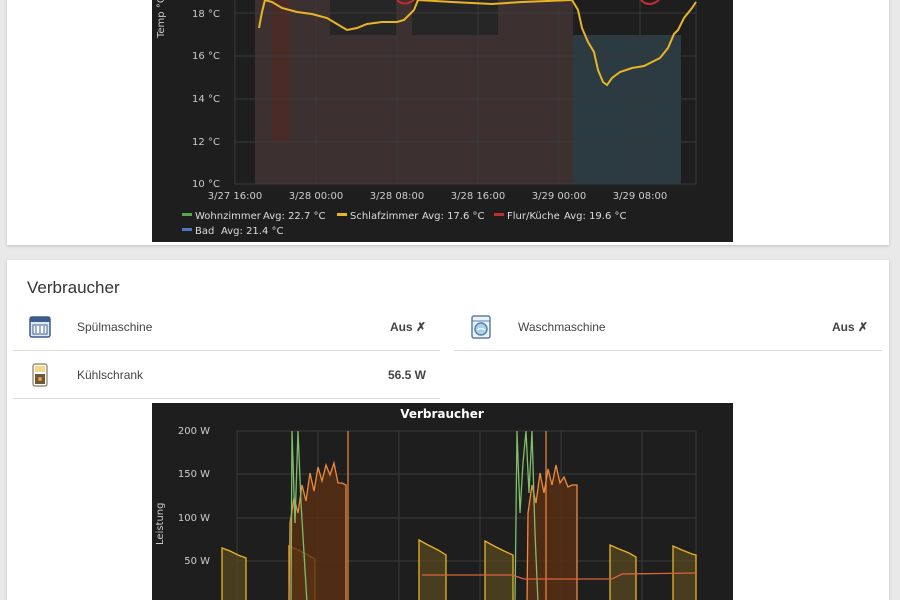 The image size is (900, 600). What do you see at coordinates (235, 196) in the screenshot?
I see `xtick-label: 3/27 16:00` at bounding box center [235, 196].